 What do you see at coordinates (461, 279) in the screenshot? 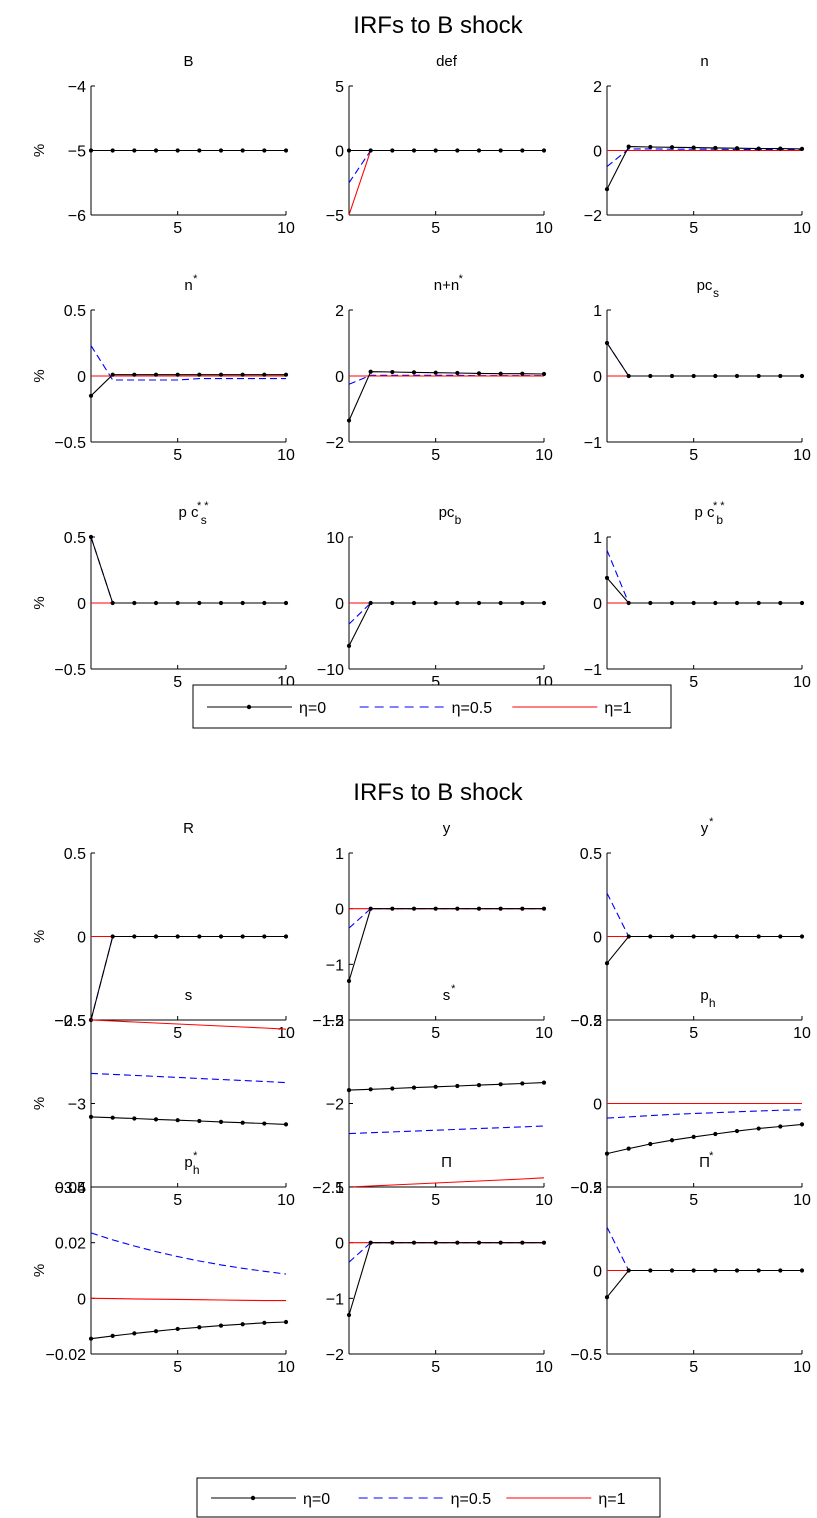
I see `panel-title-superscript: *` at bounding box center [461, 279].